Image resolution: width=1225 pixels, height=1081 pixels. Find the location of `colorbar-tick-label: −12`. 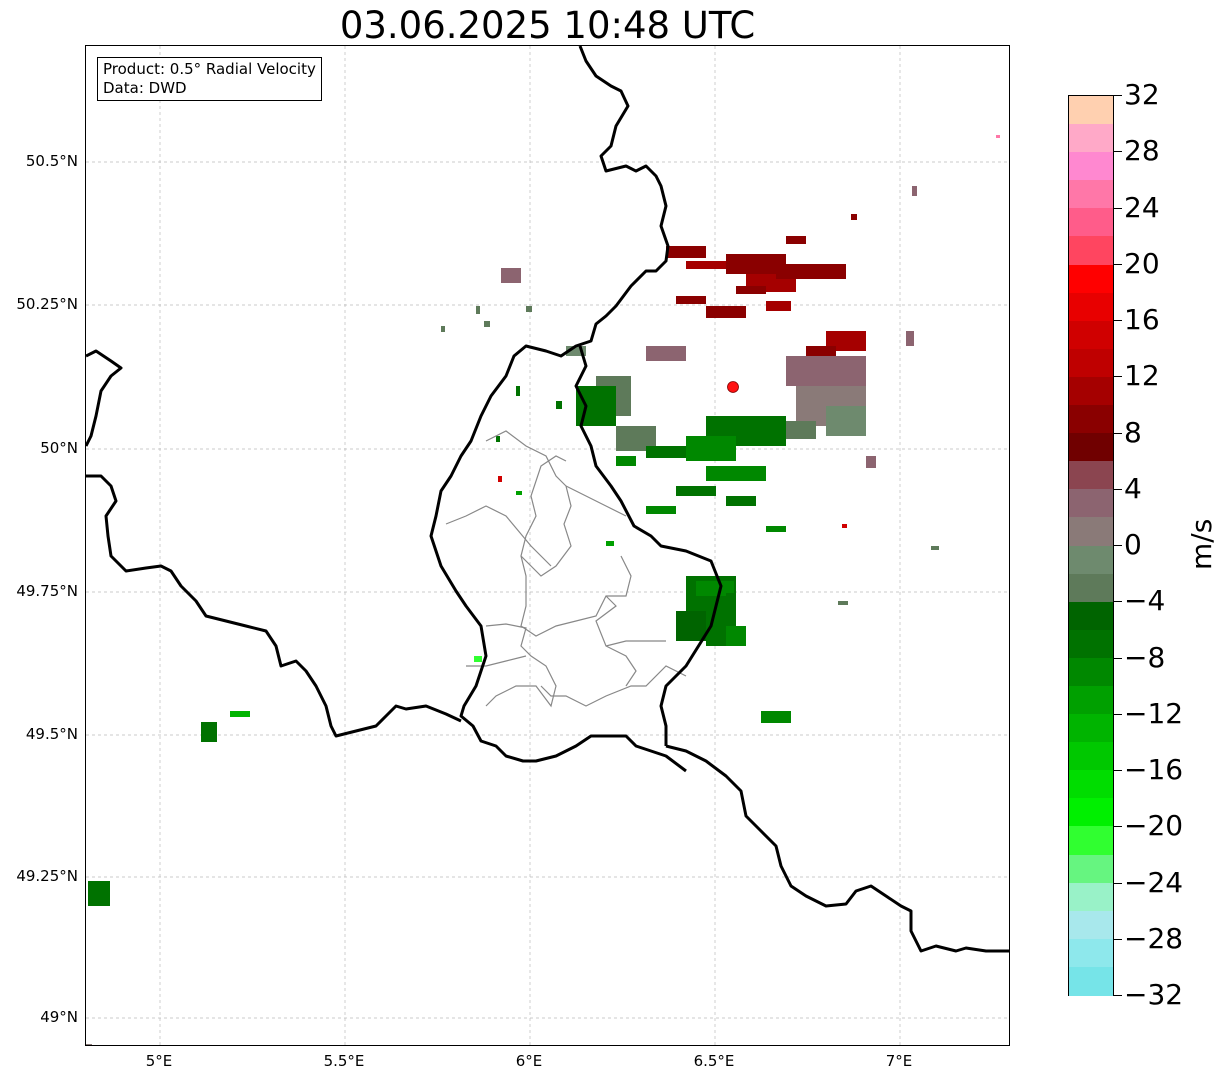

colorbar-tick-label: −12 is located at coordinates (1154, 713).